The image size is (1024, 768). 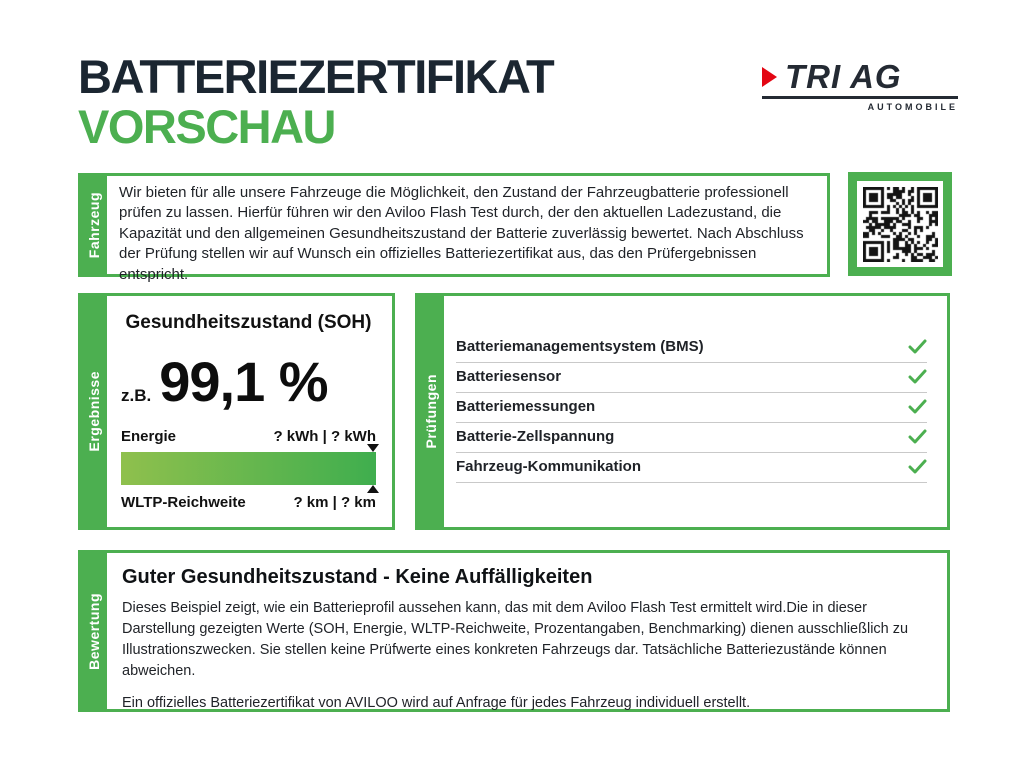 What do you see at coordinates (334, 502) in the screenshot?
I see `range-value: ? km | ? km` at bounding box center [334, 502].